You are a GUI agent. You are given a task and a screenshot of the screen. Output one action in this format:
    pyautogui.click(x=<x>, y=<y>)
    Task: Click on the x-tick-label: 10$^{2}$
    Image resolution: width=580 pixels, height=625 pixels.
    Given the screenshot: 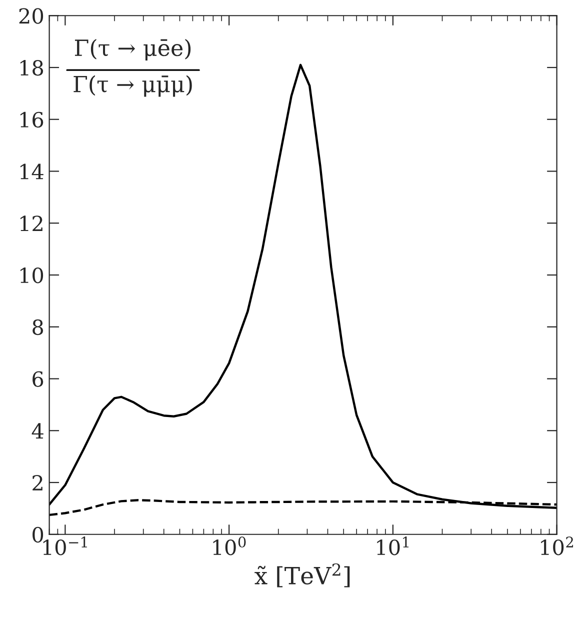 What is the action you would take?
    pyautogui.click(x=557, y=546)
    